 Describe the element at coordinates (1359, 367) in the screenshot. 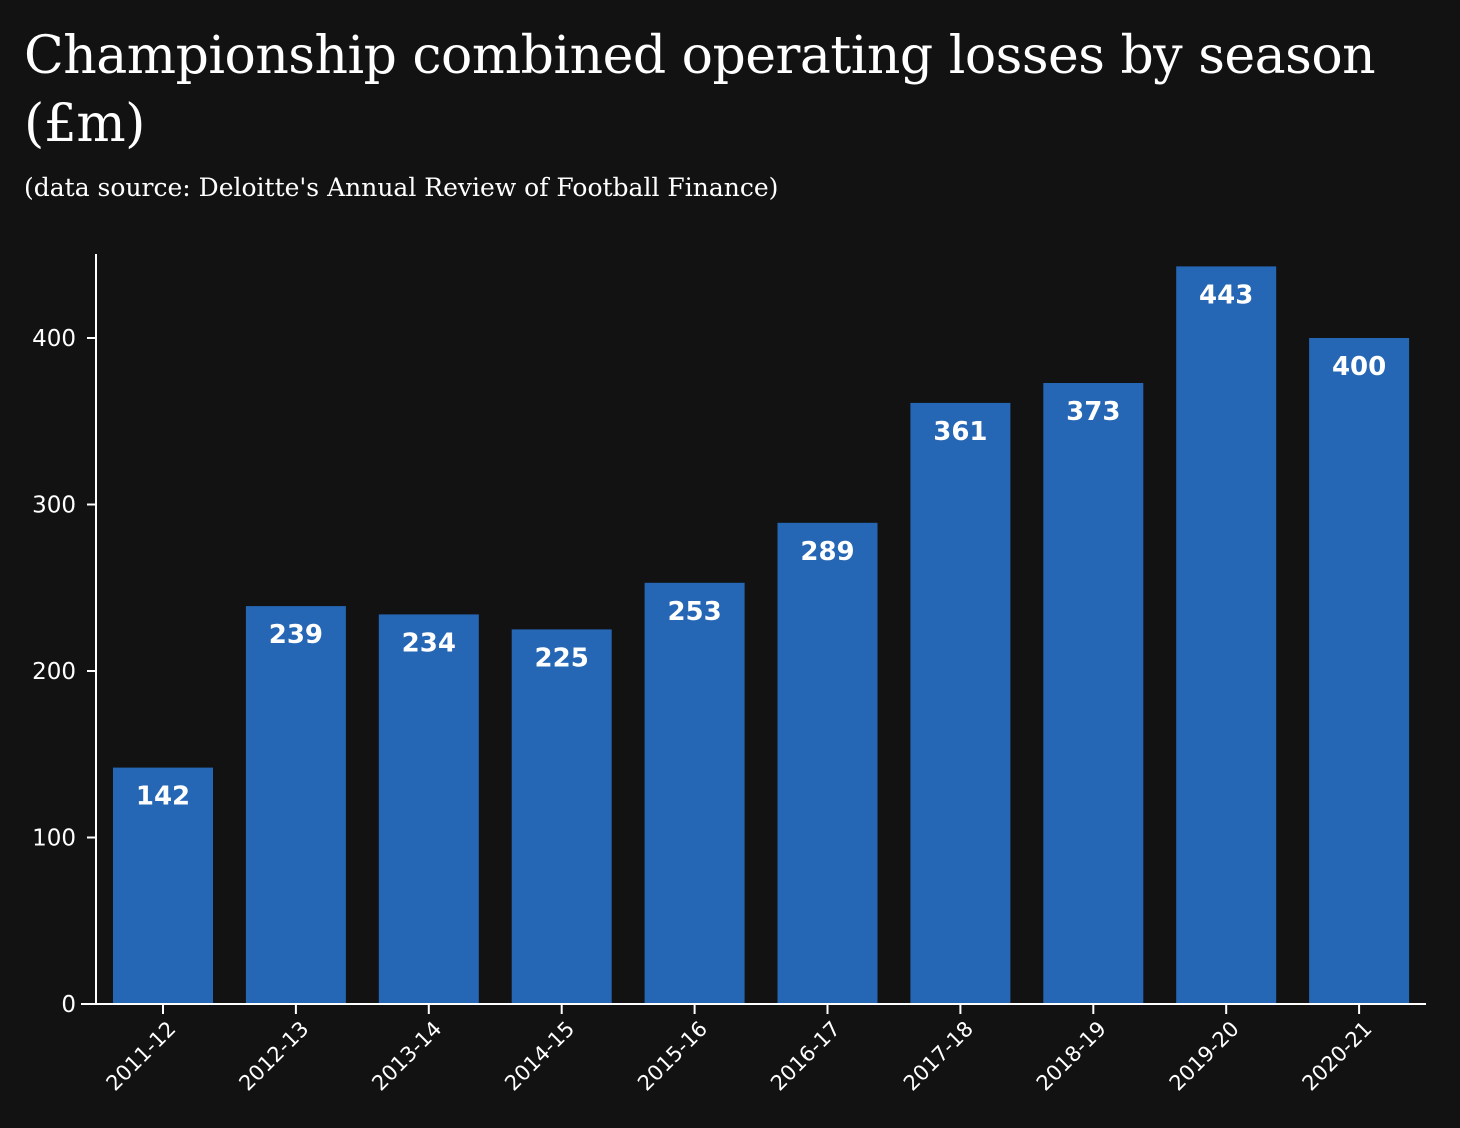

I see `data-label-2020-21: 400` at that location.